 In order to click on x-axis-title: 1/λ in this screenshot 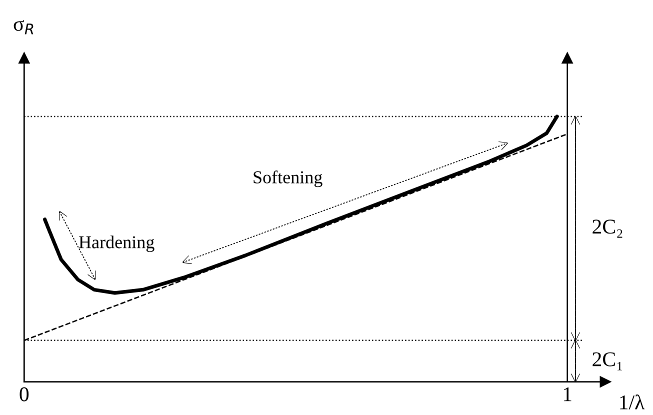, I will do `click(632, 402)`.